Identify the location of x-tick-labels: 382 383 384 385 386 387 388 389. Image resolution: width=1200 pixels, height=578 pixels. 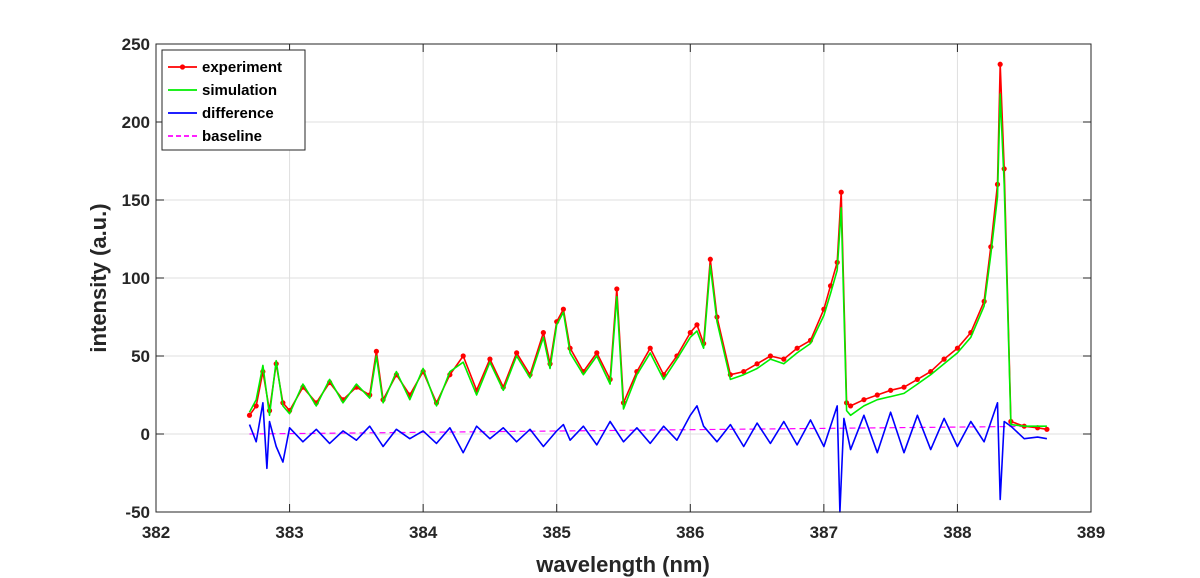
(623, 532).